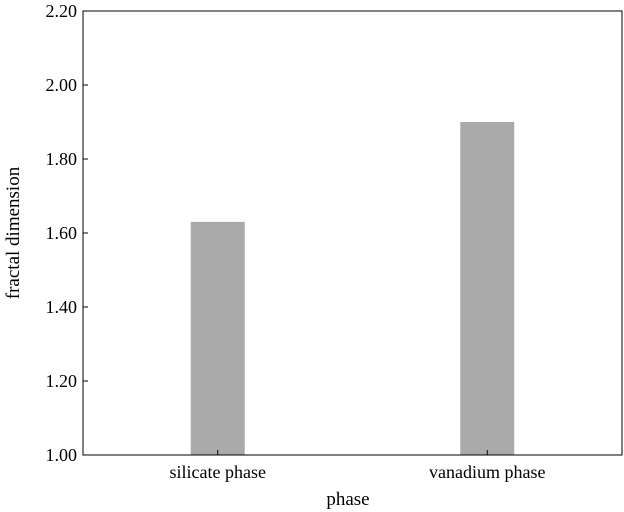 The width and height of the screenshot is (624, 512). Describe the element at coordinates (62, 85) in the screenshot. I see `y-tick-label: 2.00` at that location.